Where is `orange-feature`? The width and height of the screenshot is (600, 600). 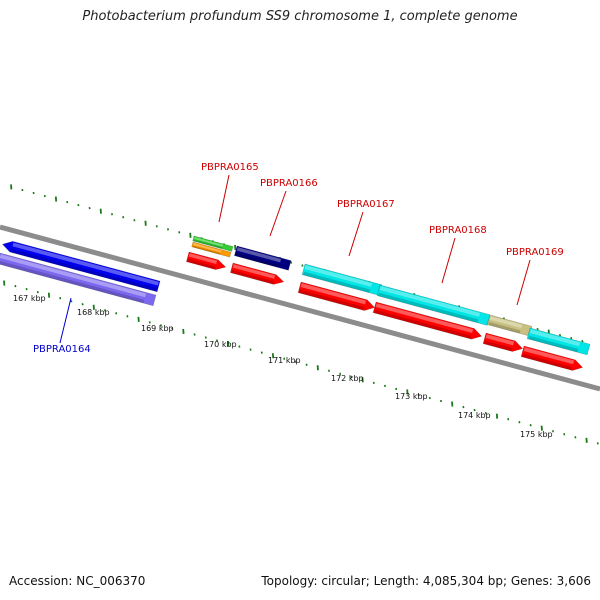
orange-feature is located at coordinates (211, 249).